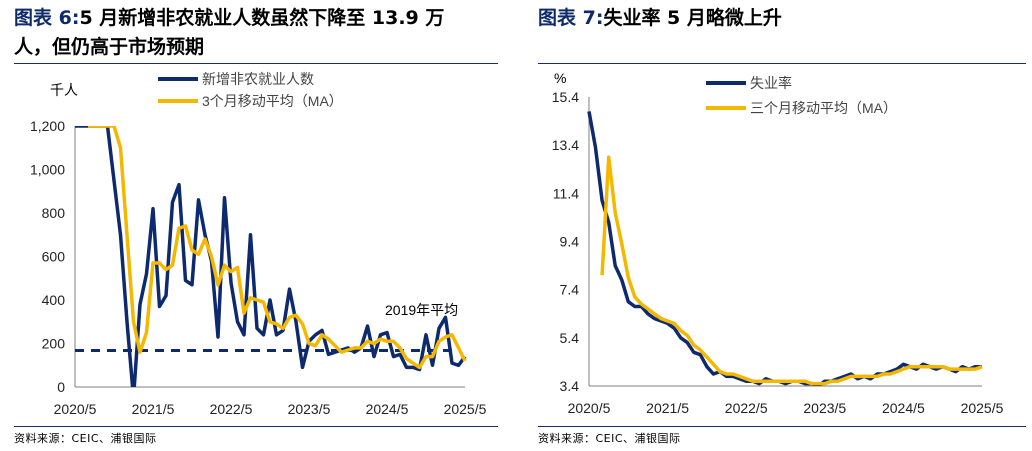 This screenshot has width=1032, height=451. I want to click on y-tick-label: 1,000, so click(47, 170).